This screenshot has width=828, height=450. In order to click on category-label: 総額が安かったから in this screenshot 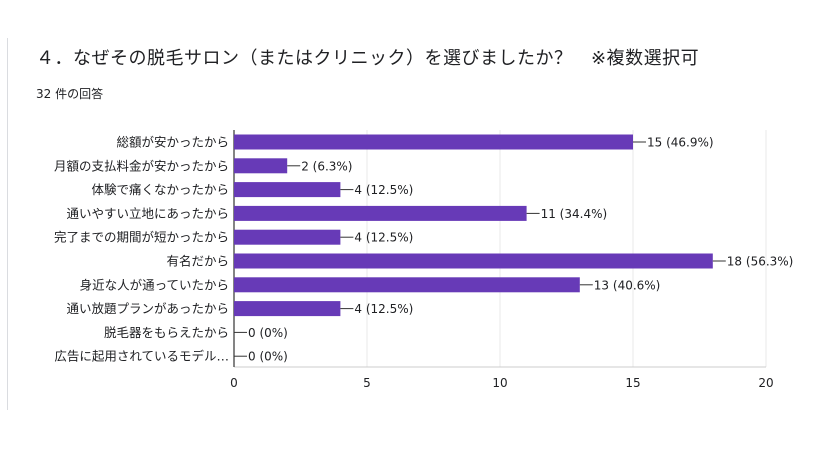, I will do `click(172, 142)`.